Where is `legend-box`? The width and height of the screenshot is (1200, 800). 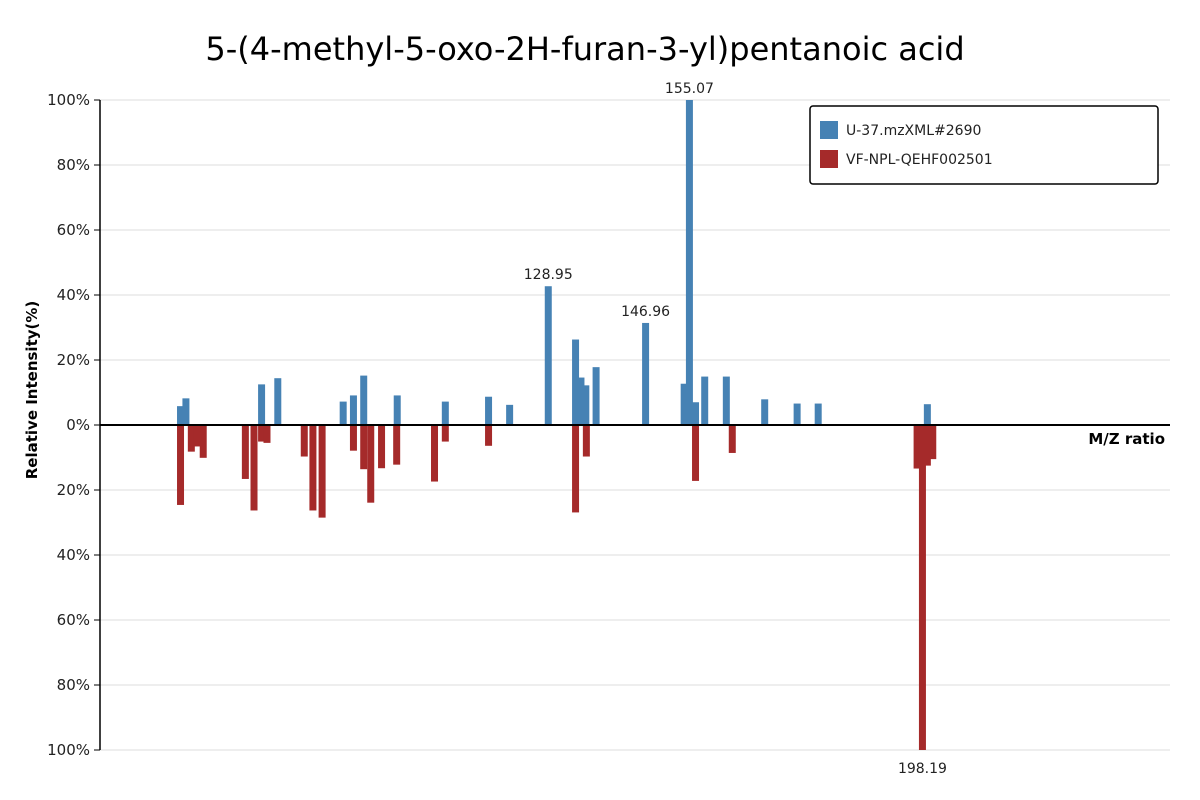
legend-box is located at coordinates (984, 145).